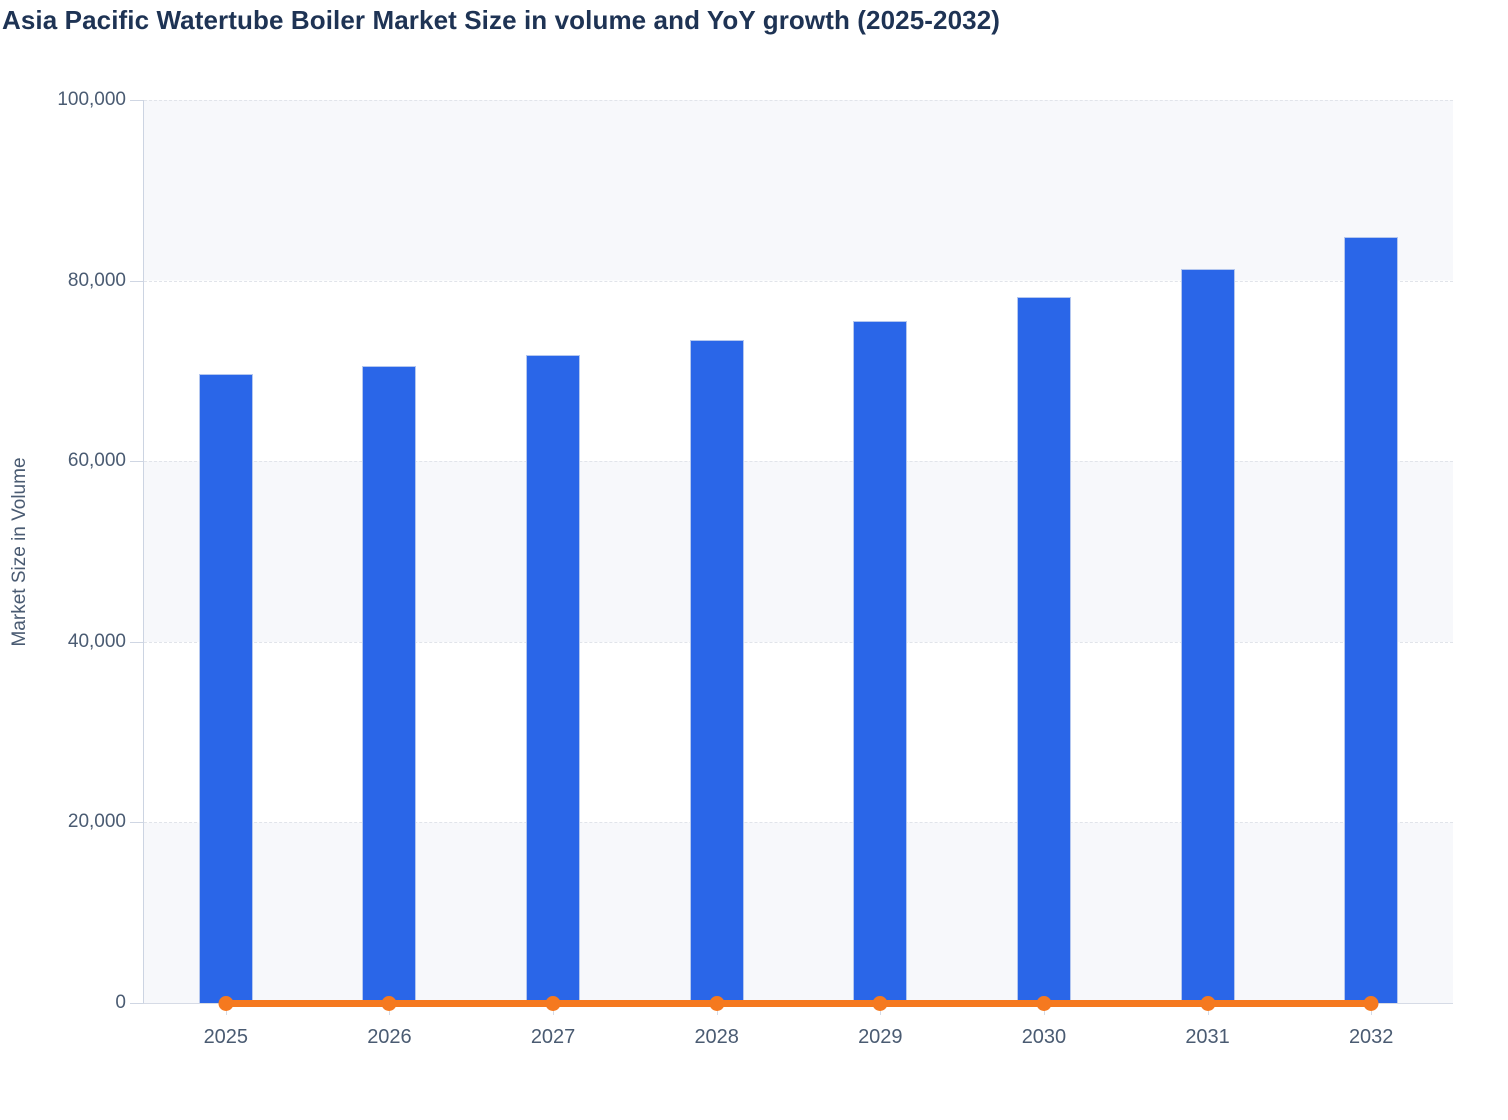 The height and width of the screenshot is (1120, 1508). I want to click on bar-2030, so click(1043, 649).